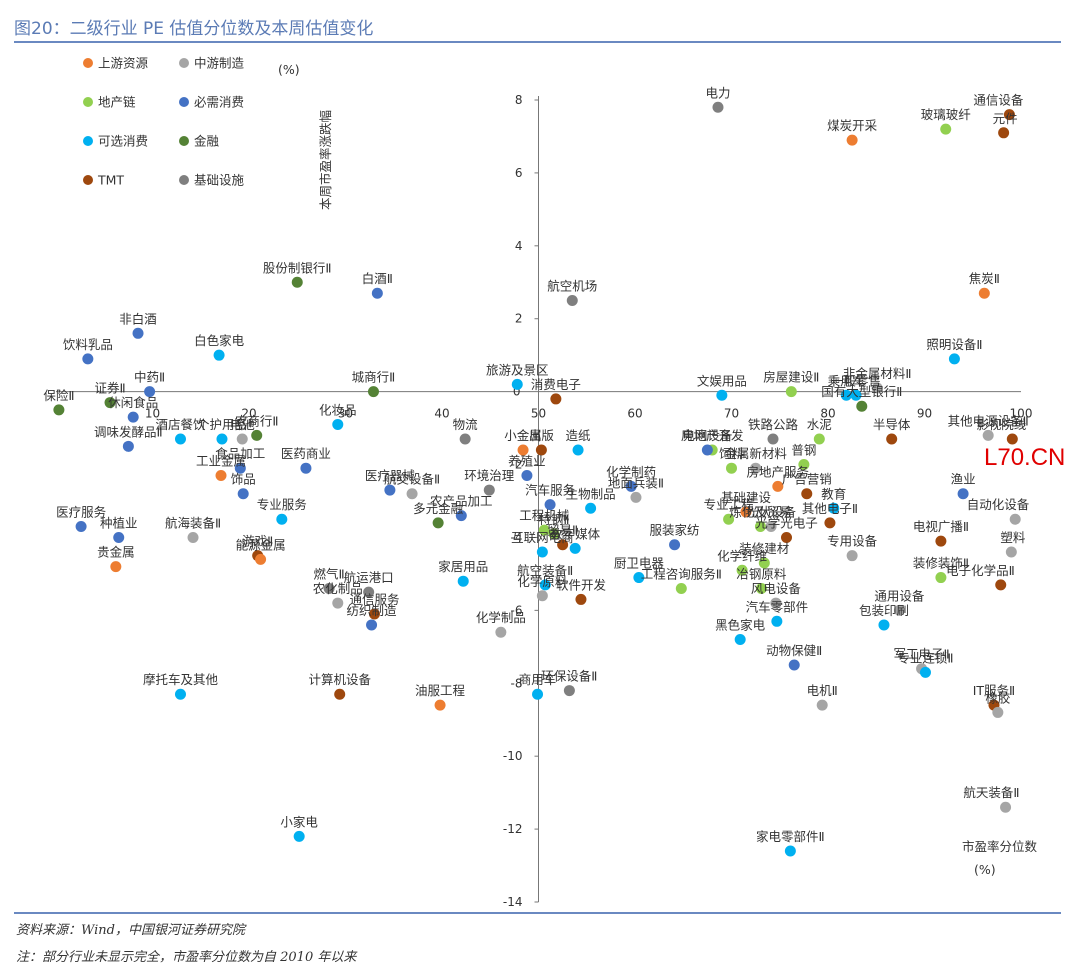 This screenshot has height=975, width=1080. Describe the element at coordinates (519, 173) in the screenshot. I see `y-tick-label: 6` at that location.